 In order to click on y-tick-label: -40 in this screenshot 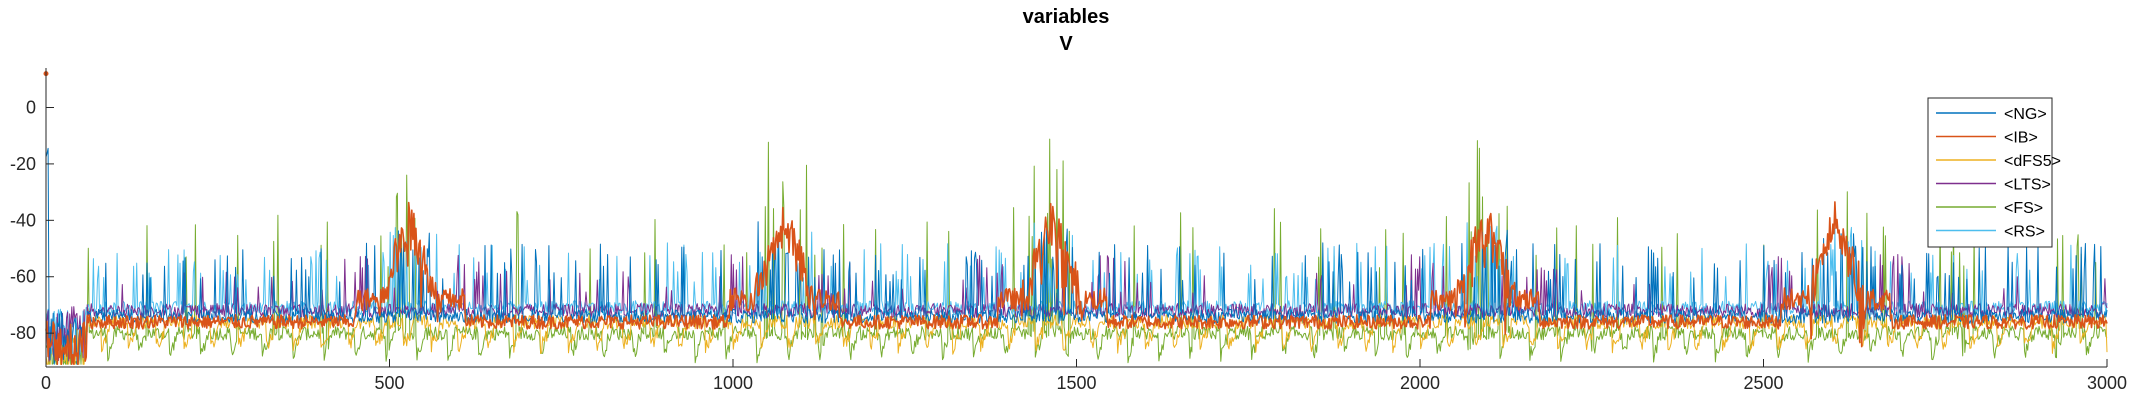, I will do `click(23, 220)`.